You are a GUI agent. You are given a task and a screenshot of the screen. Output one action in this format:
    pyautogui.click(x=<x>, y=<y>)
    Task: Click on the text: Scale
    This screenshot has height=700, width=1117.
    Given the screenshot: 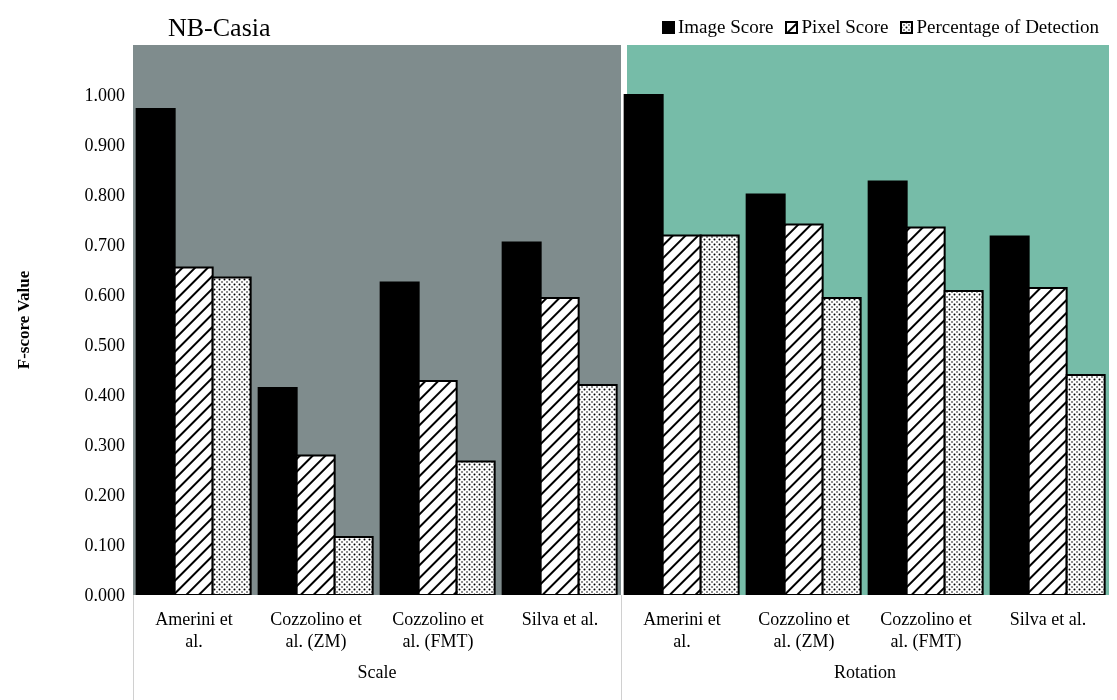 What is the action you would take?
    pyautogui.click(x=377, y=672)
    